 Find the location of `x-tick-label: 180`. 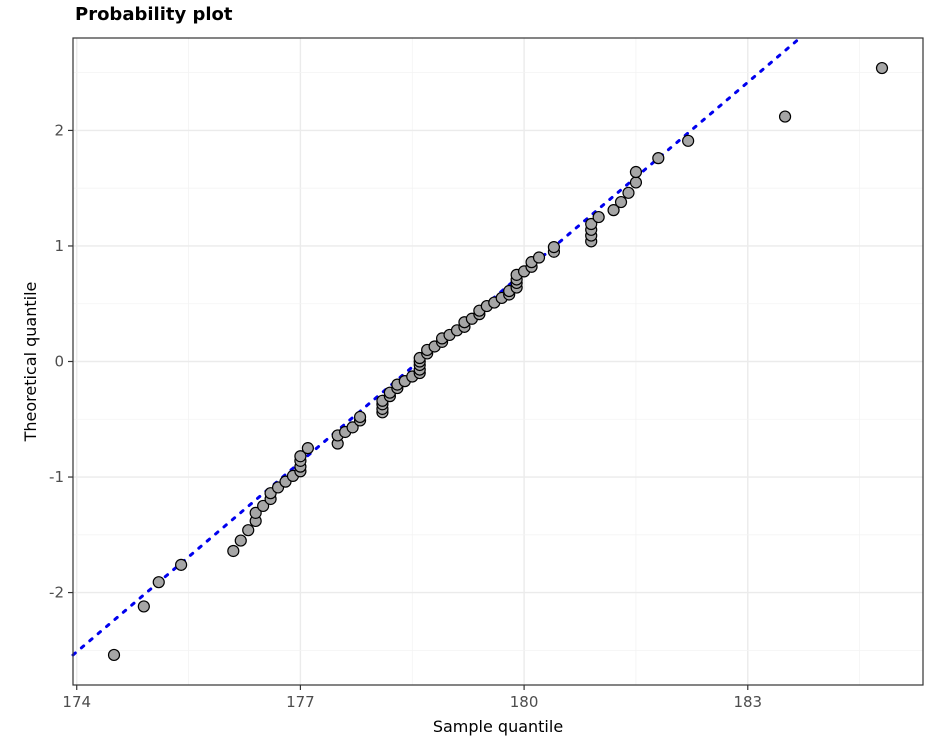

x-tick-label: 180 is located at coordinates (524, 702).